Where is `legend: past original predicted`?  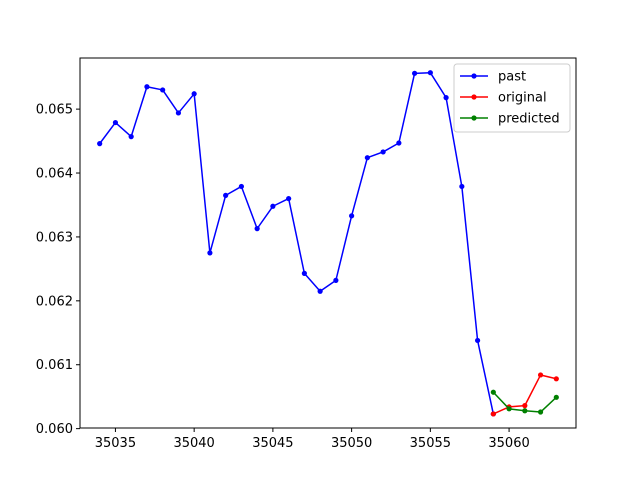
legend: past original predicted is located at coordinates (512, 98).